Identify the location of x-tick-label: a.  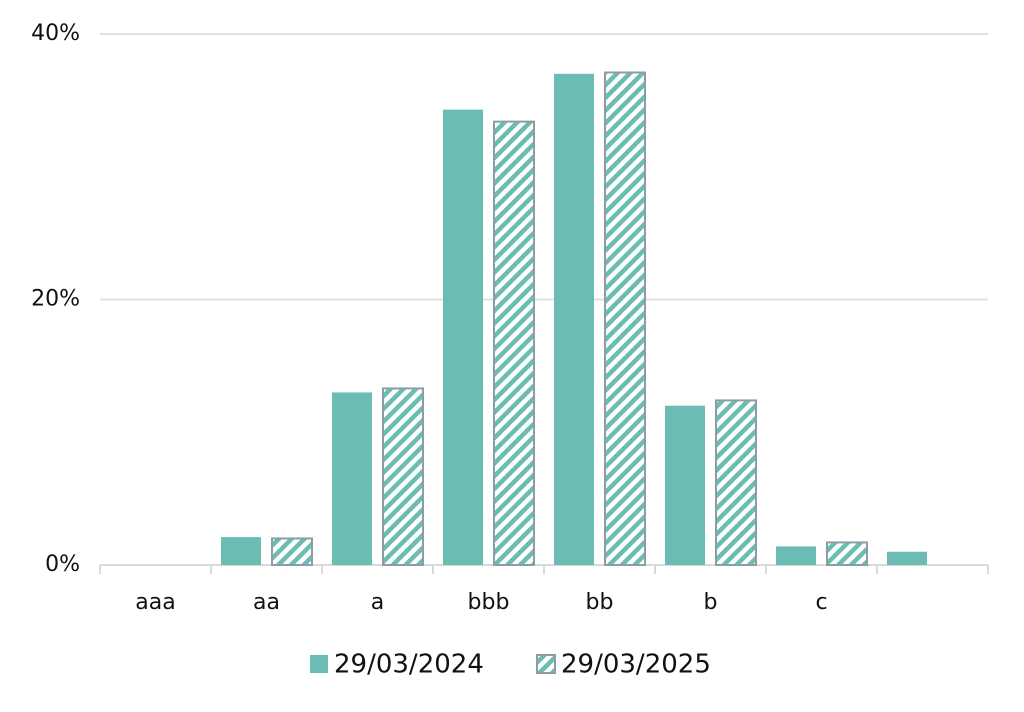
(377, 602).